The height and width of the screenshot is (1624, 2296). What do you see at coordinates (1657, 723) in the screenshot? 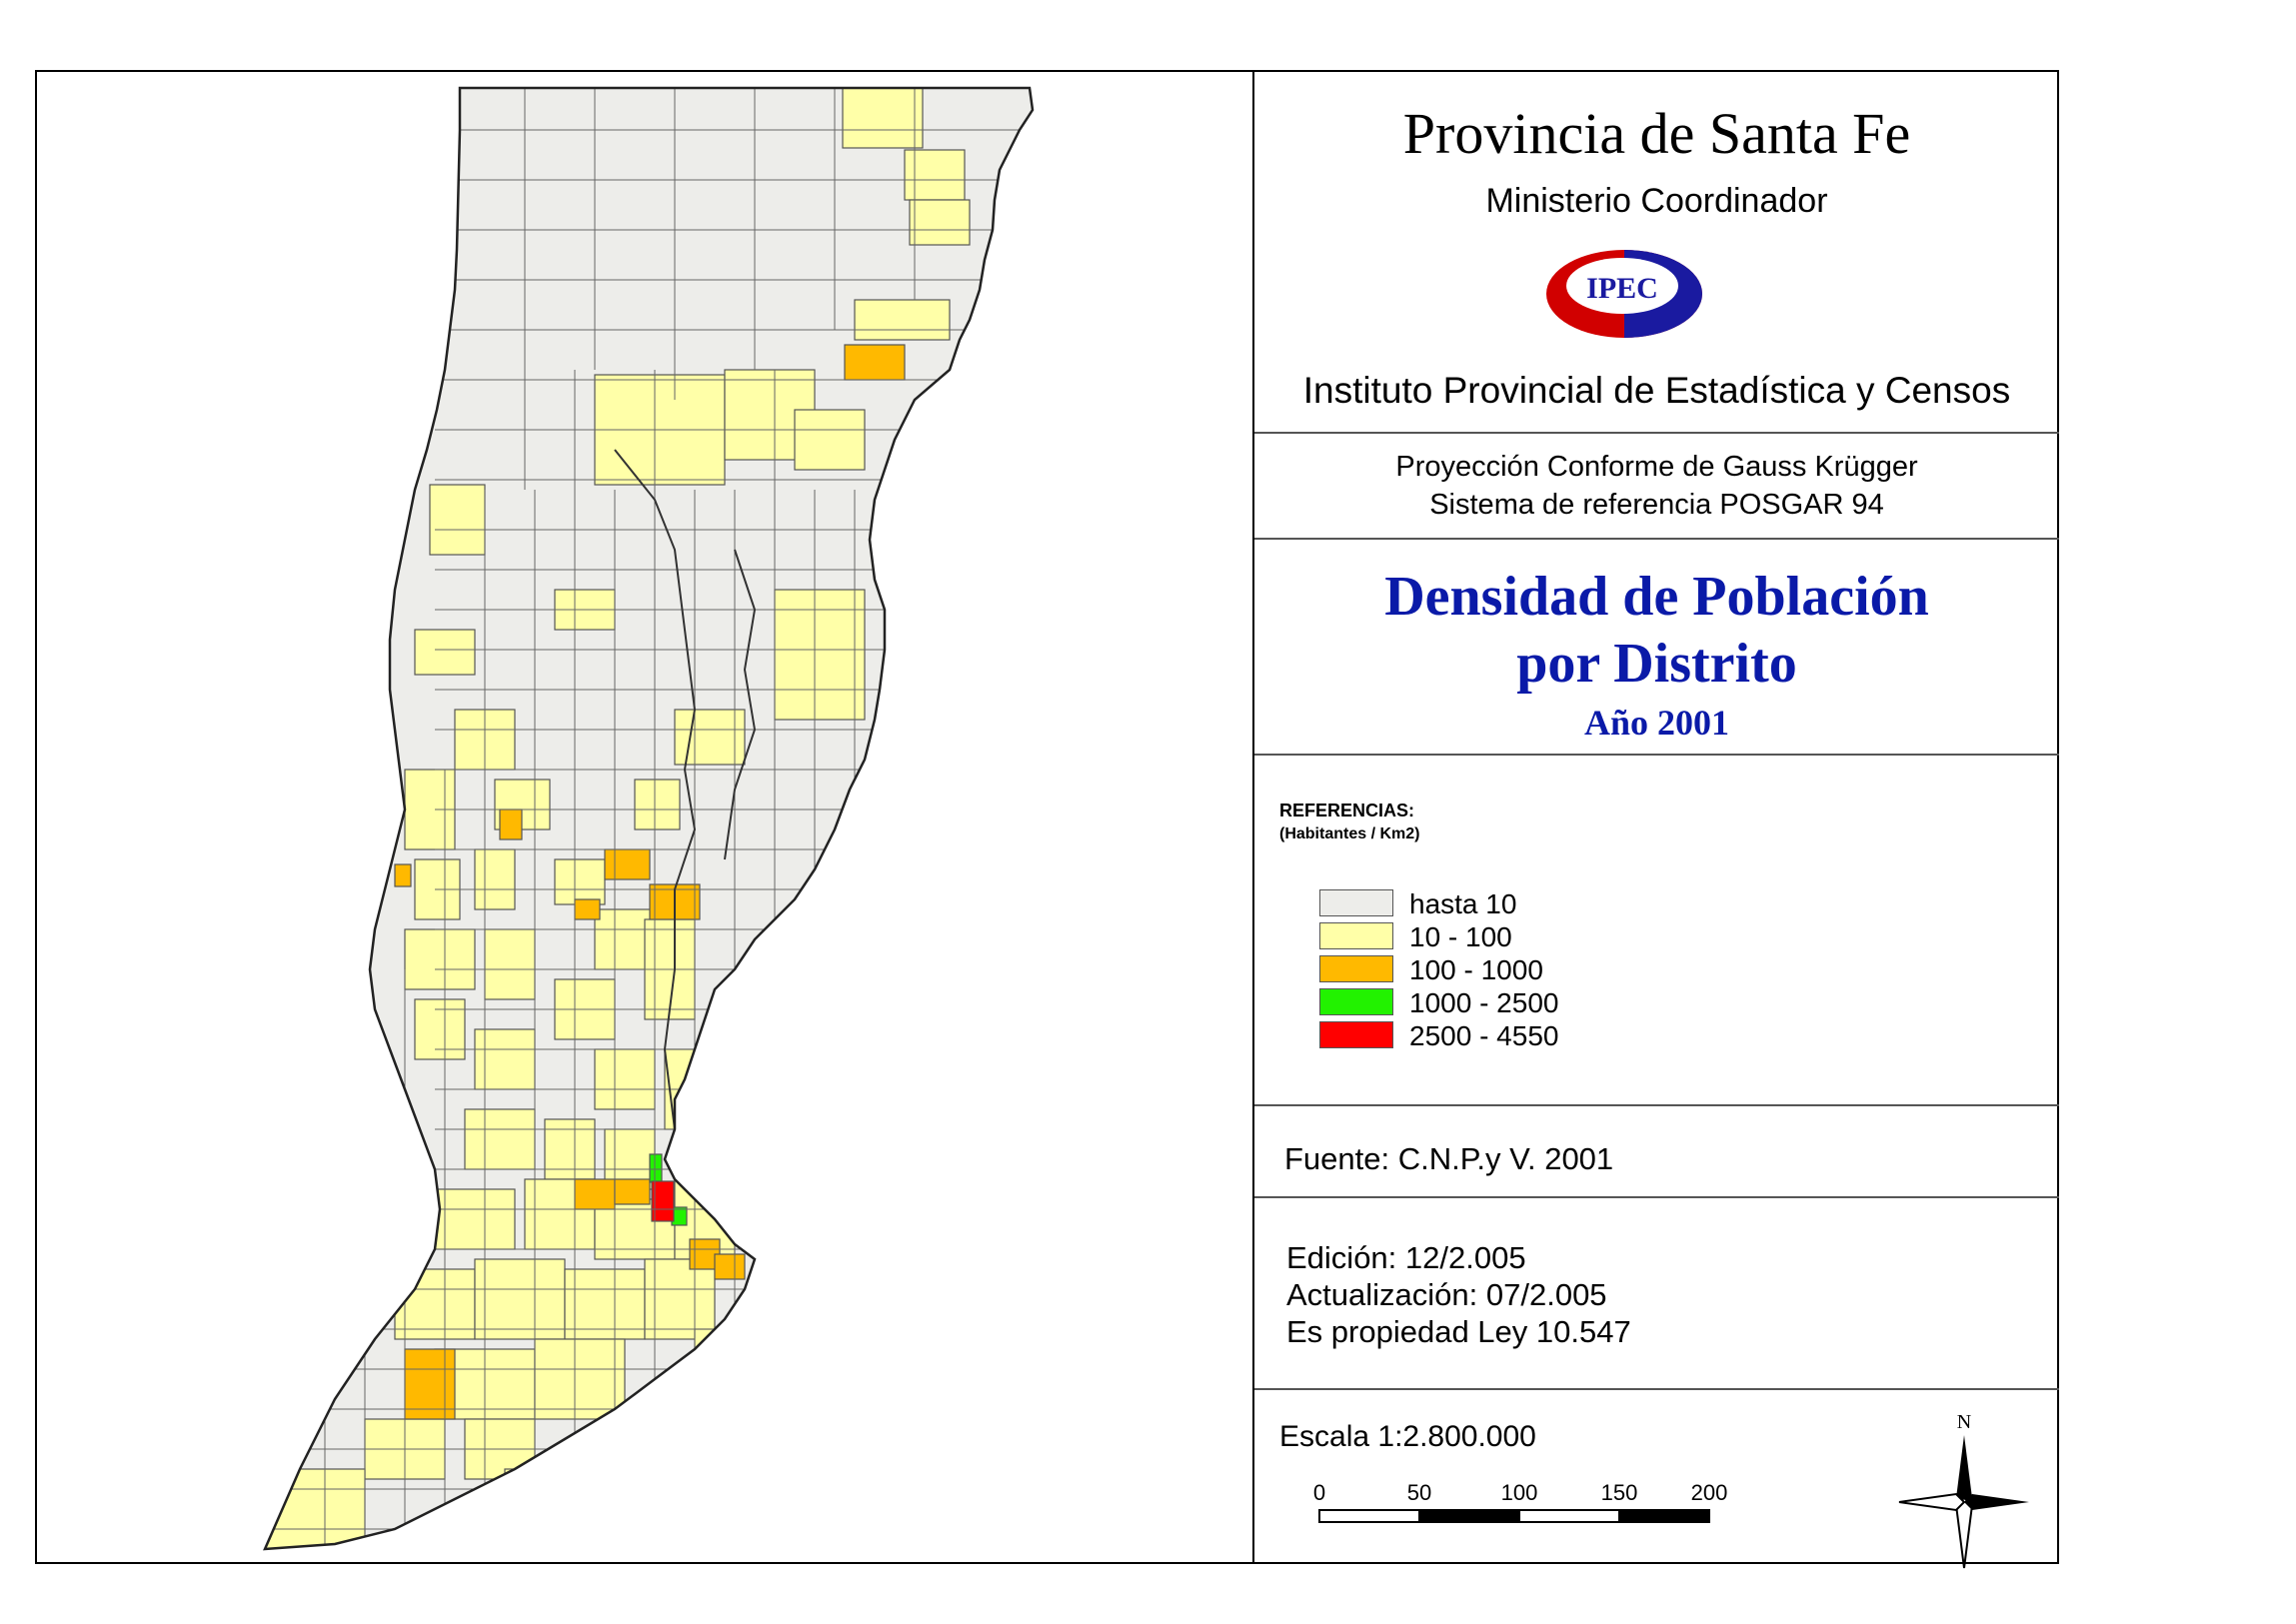
I see `map-title-year: Año 2001` at bounding box center [1657, 723].